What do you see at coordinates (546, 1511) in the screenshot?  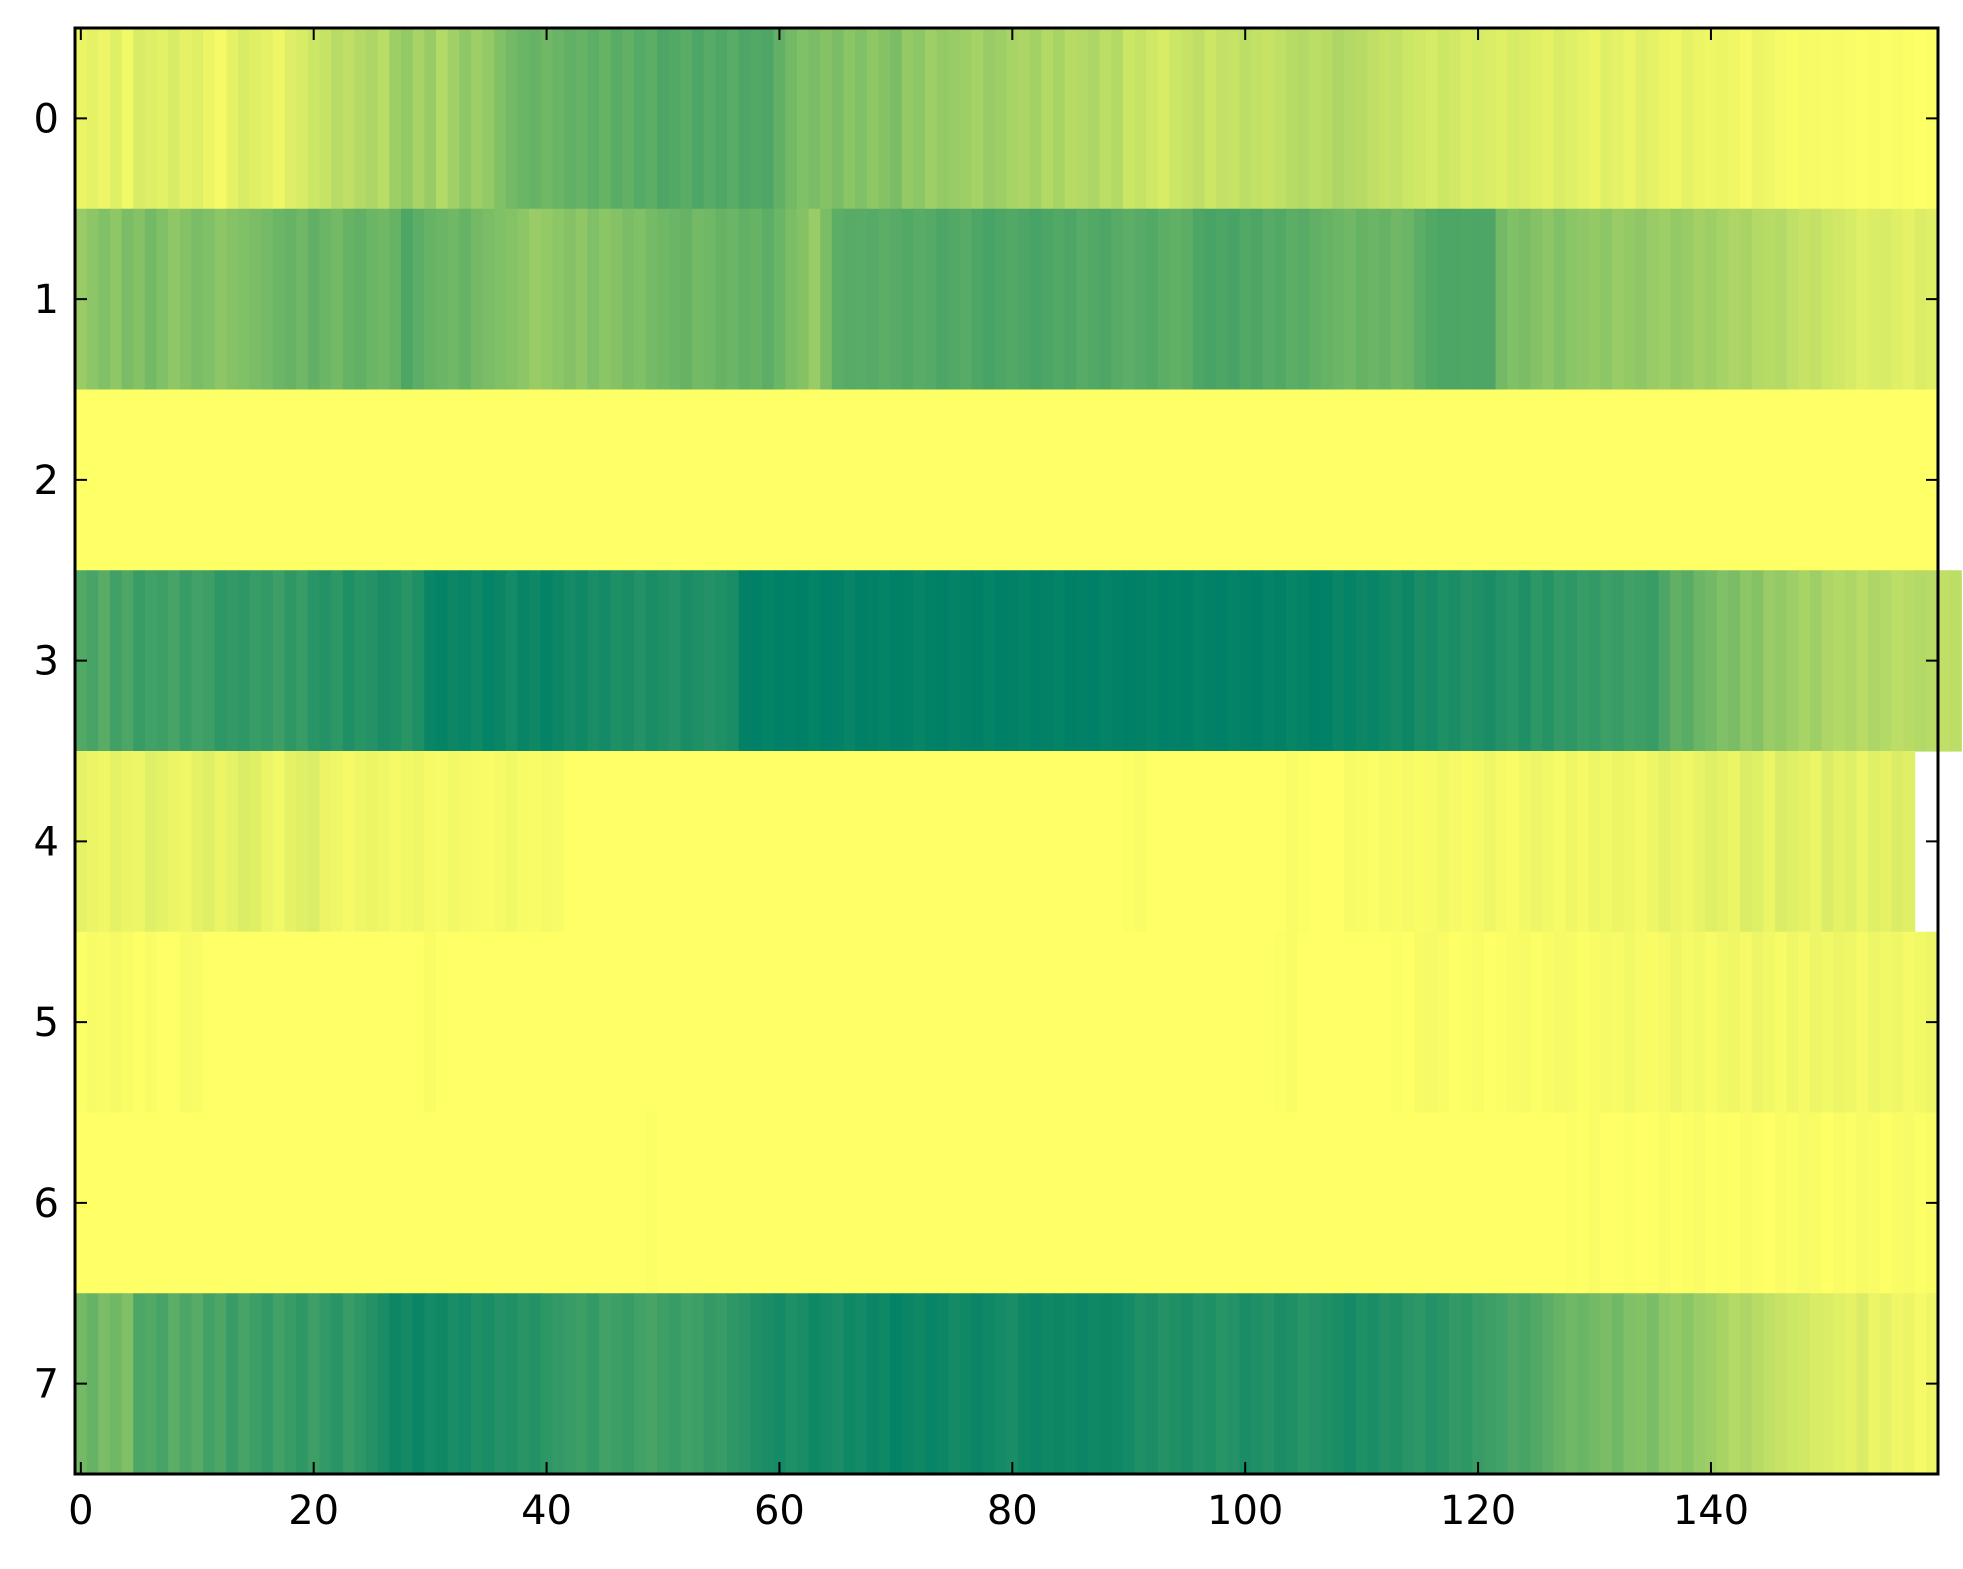 I see `x-tick-label: 40` at bounding box center [546, 1511].